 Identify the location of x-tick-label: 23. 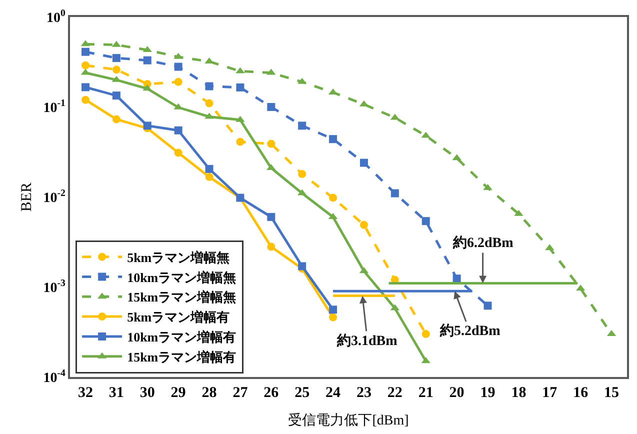
(364, 392).